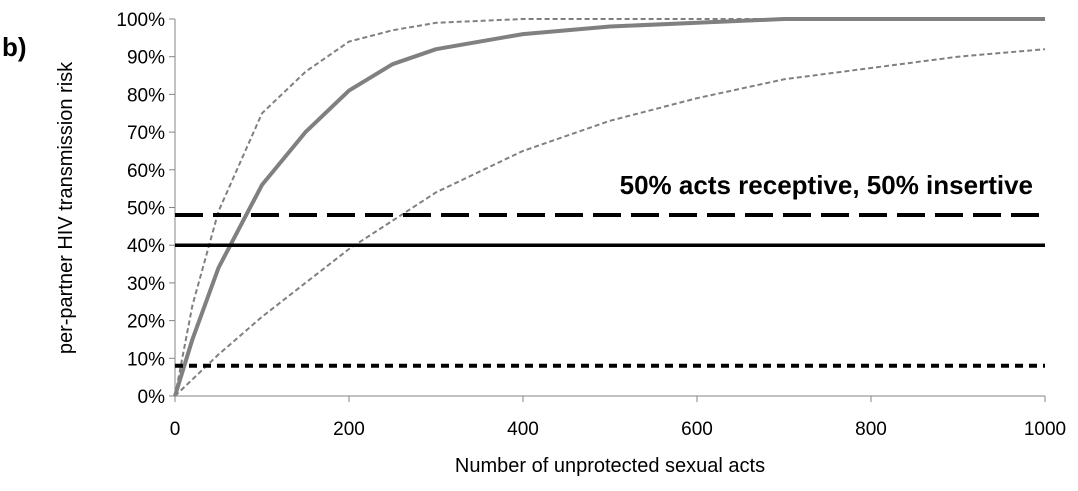 Image resolution: width=1078 pixels, height=491 pixels. I want to click on y-tick-label: 50%, so click(146, 209).